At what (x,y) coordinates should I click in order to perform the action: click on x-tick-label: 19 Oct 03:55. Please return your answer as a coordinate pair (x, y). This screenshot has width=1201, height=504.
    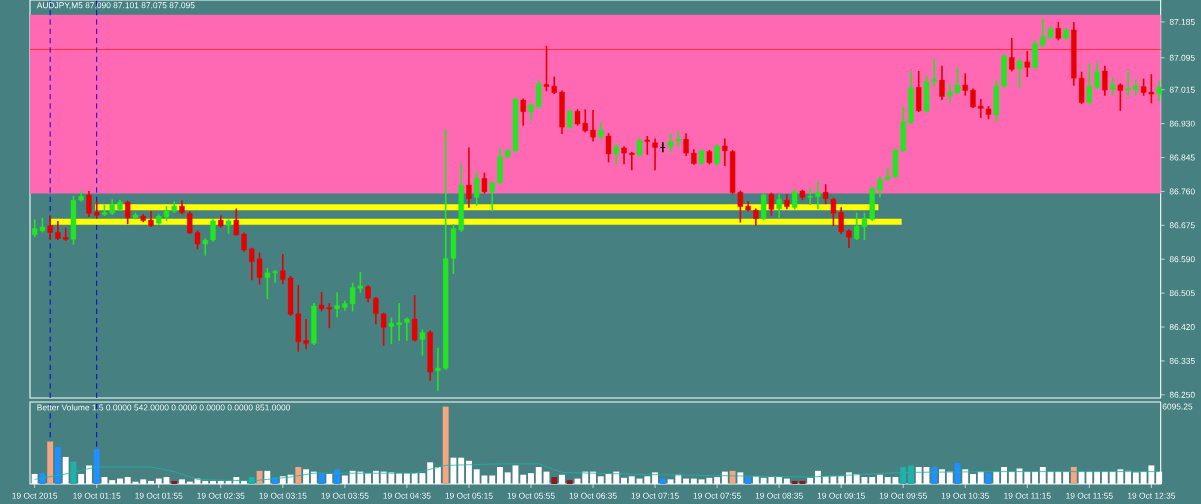
    Looking at the image, I should click on (345, 495).